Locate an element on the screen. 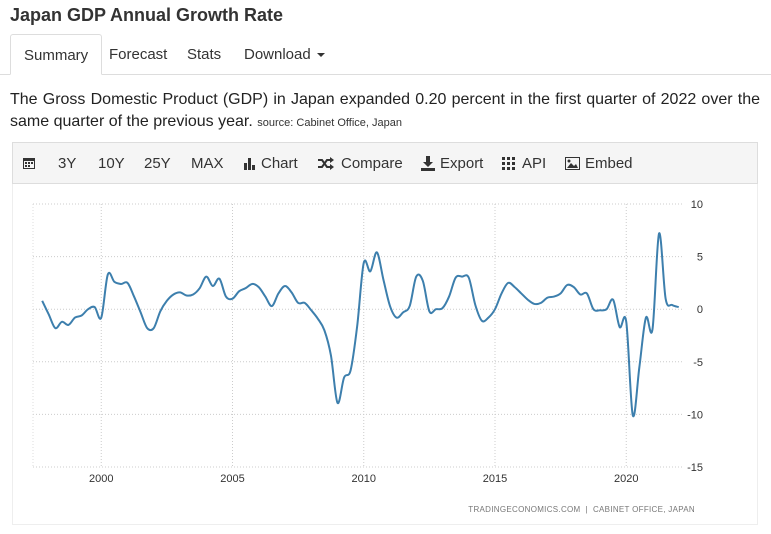 The width and height of the screenshot is (771, 534). toolbar-button: MAX is located at coordinates (207, 163).